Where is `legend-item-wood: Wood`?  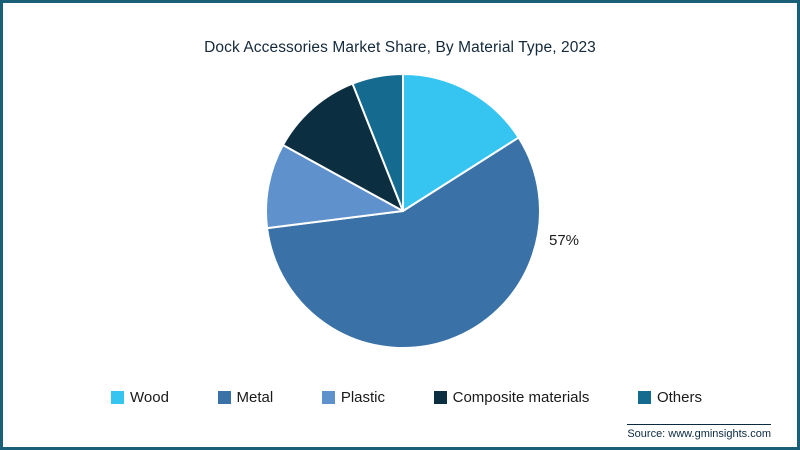 legend-item-wood: Wood is located at coordinates (140, 397).